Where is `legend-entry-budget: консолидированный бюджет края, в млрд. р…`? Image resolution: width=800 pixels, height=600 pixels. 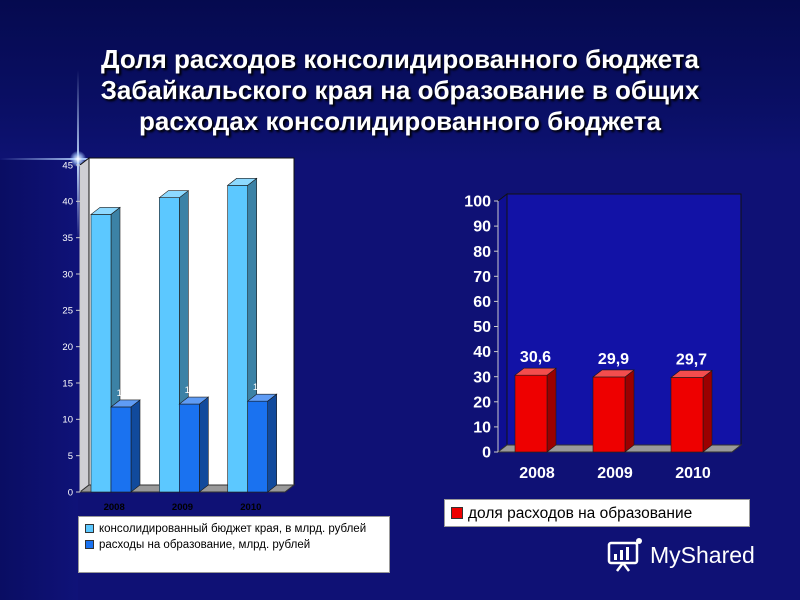
legend-entry-budget: консолидированный бюджет края, в млрд. р… is located at coordinates (234, 529).